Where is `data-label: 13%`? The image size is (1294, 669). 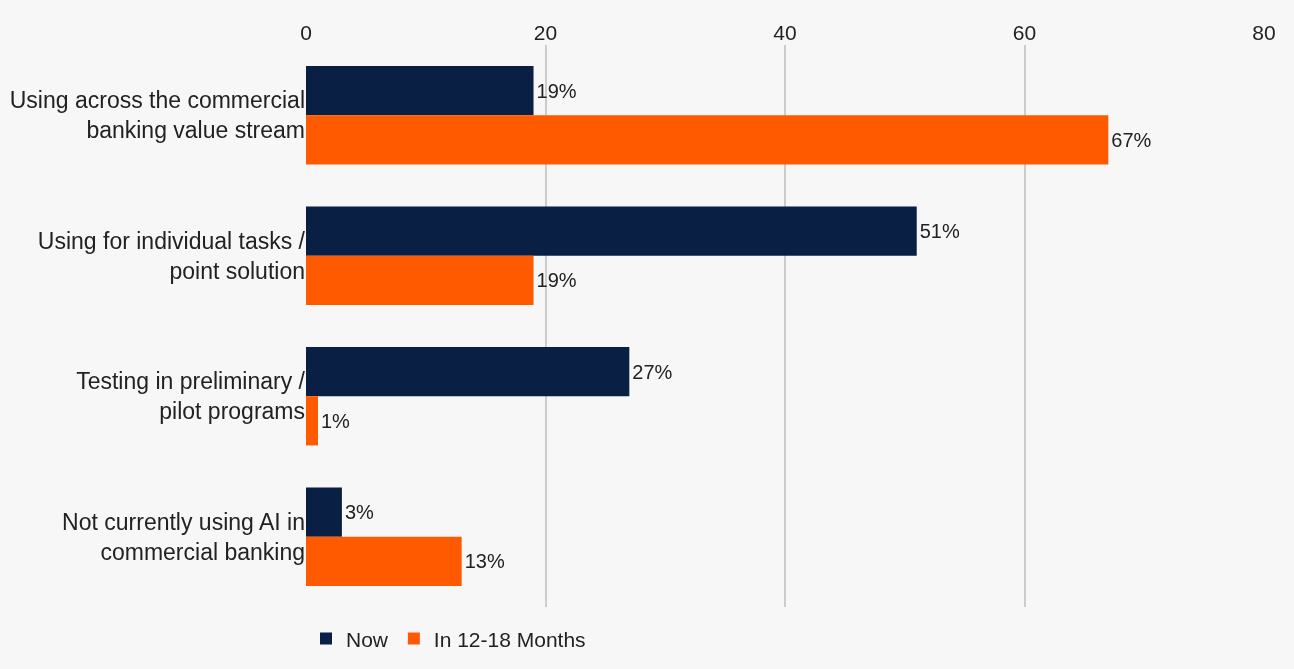 data-label: 13% is located at coordinates (484, 561).